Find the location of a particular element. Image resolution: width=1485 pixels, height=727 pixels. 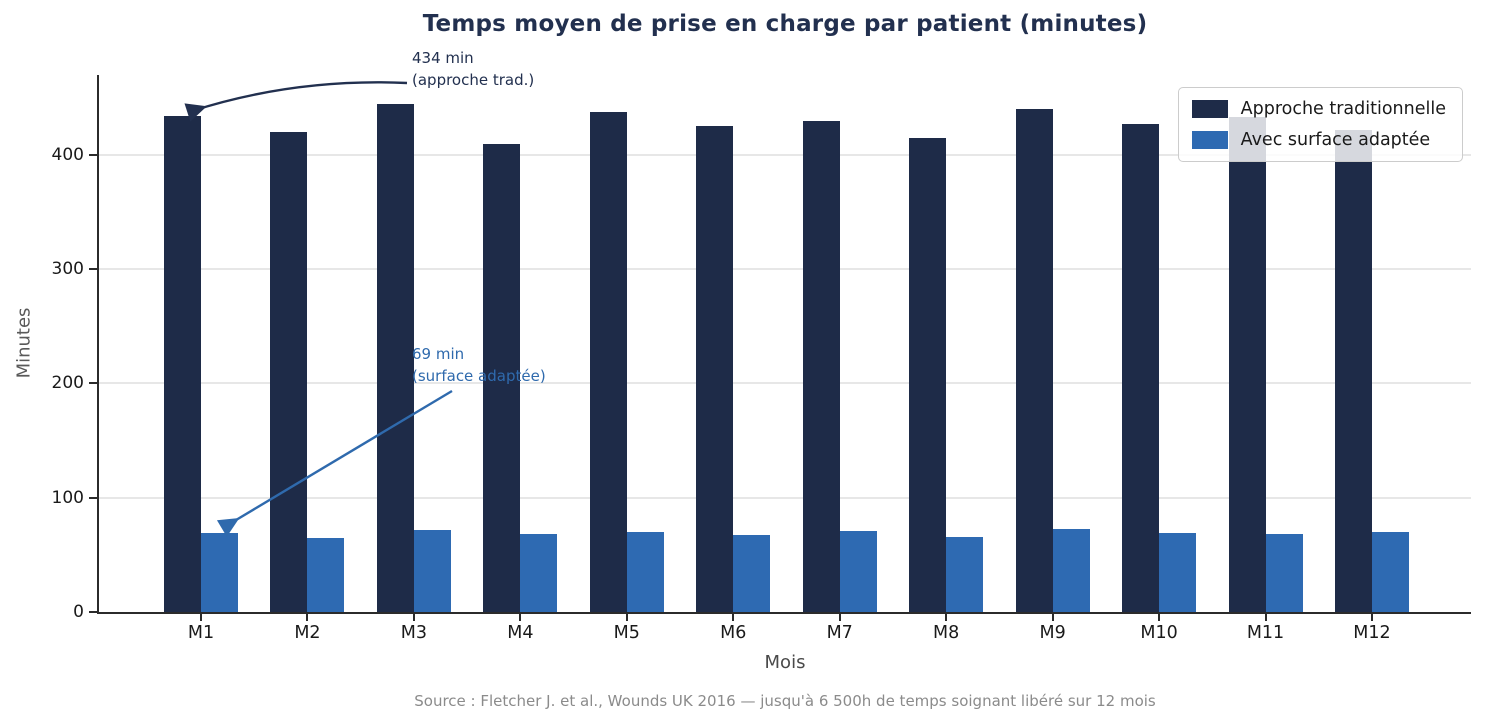

bar-traditional-M3 is located at coordinates (395, 357).